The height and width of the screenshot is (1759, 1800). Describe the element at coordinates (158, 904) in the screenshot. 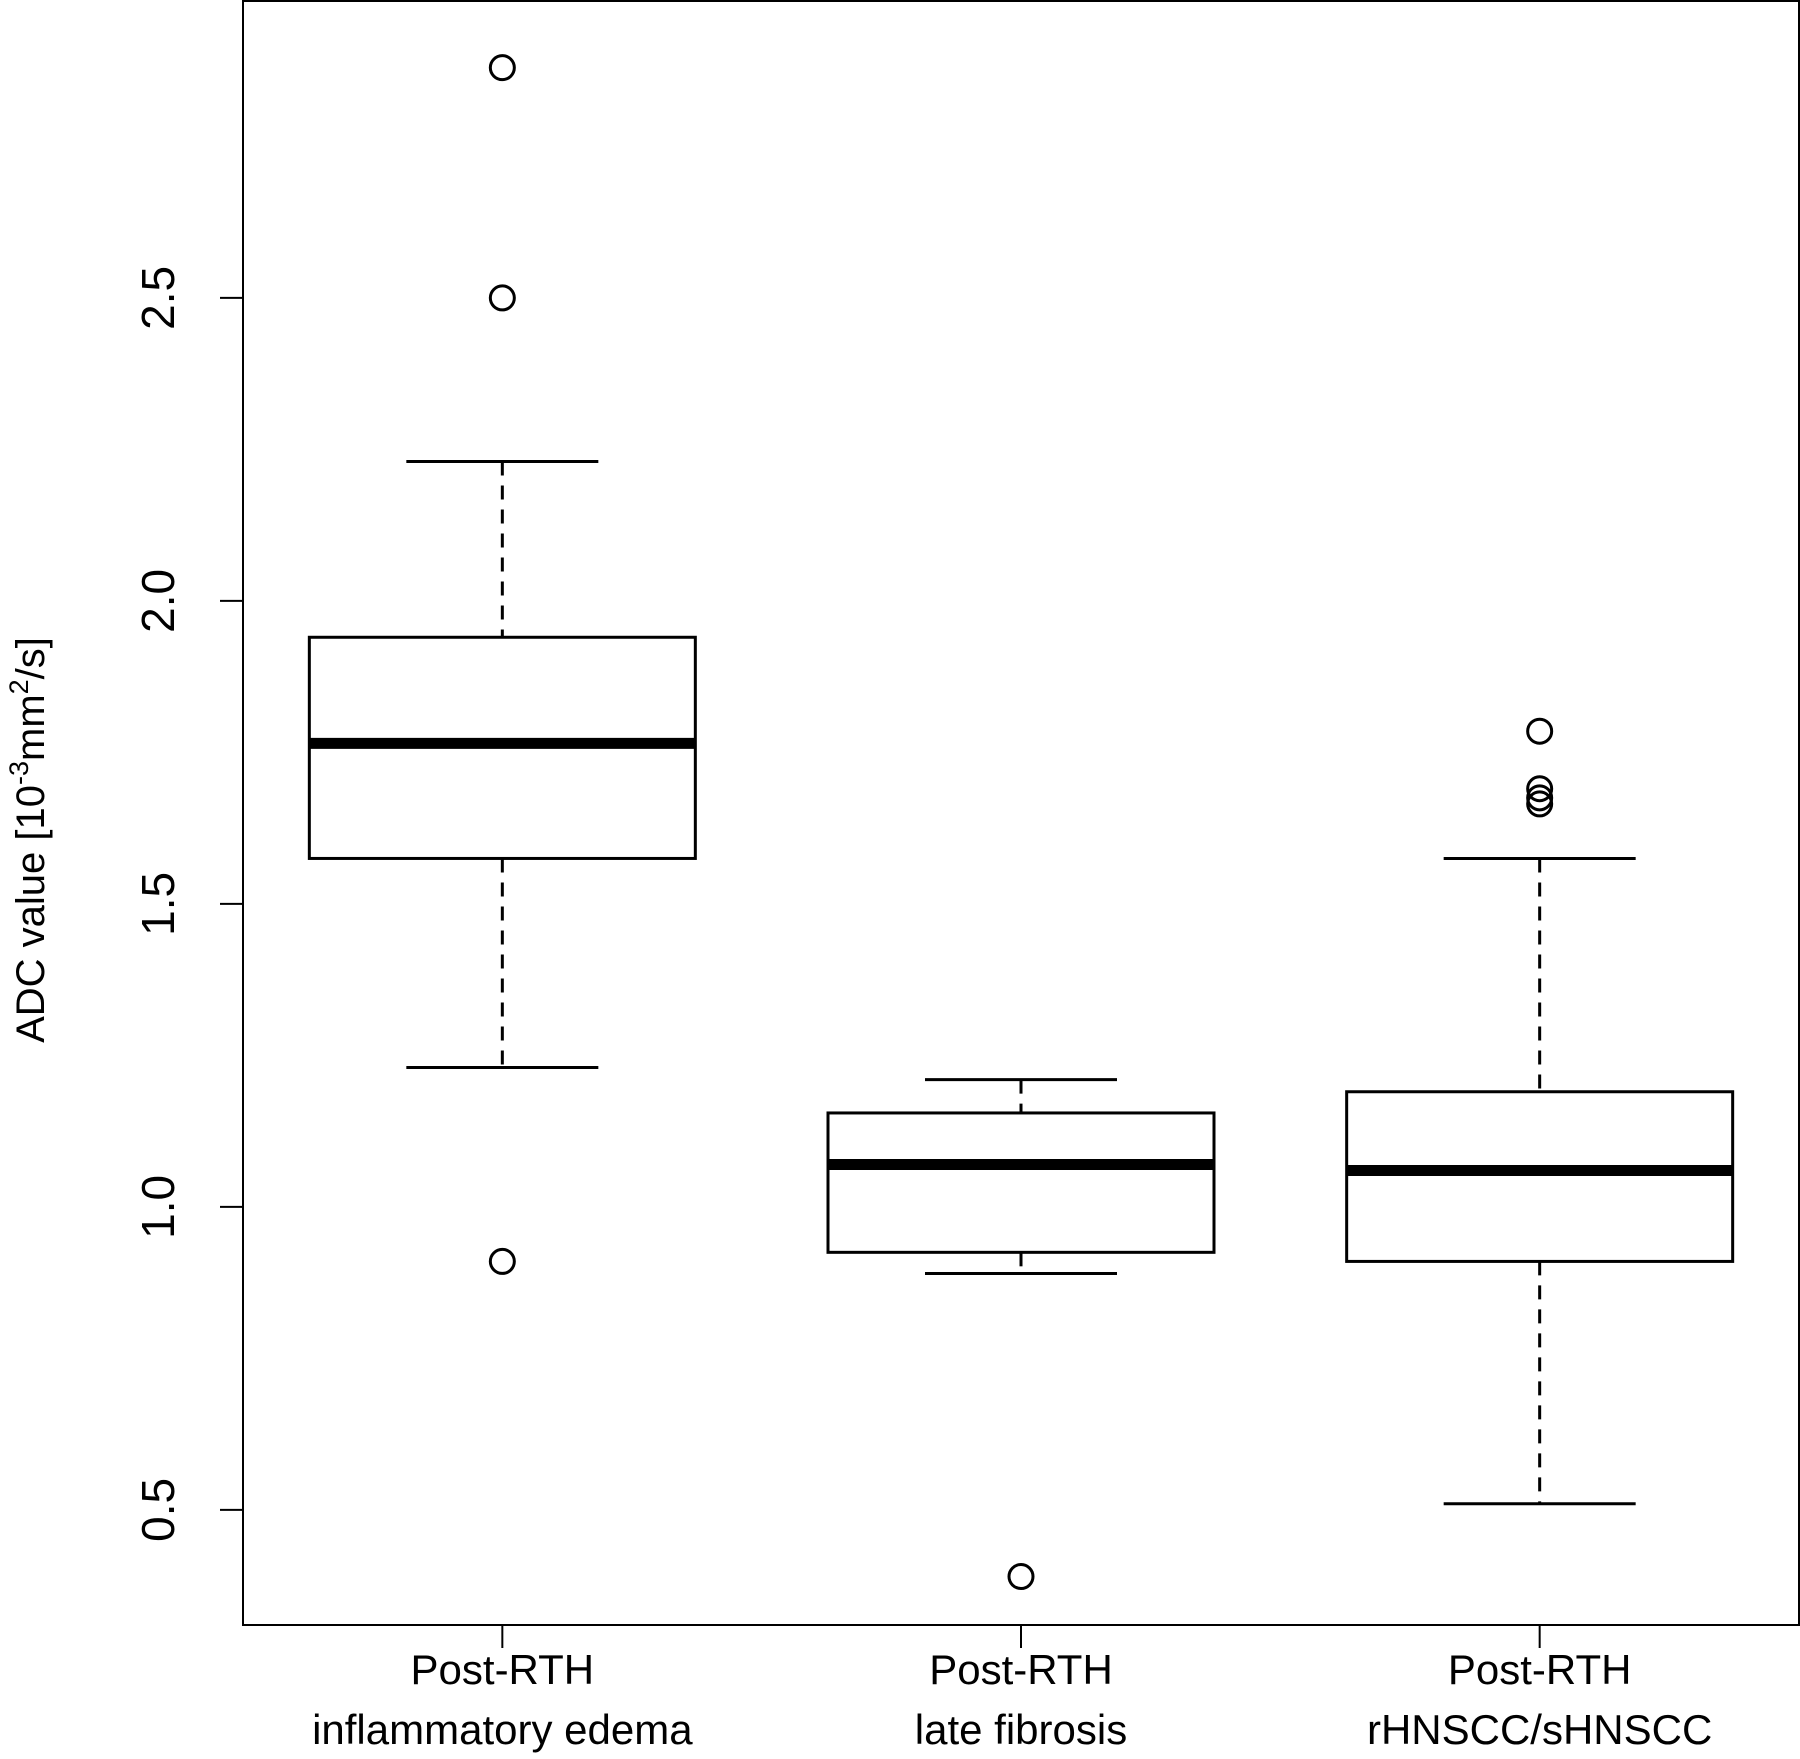

I see `y-tick-label: 1.5` at that location.